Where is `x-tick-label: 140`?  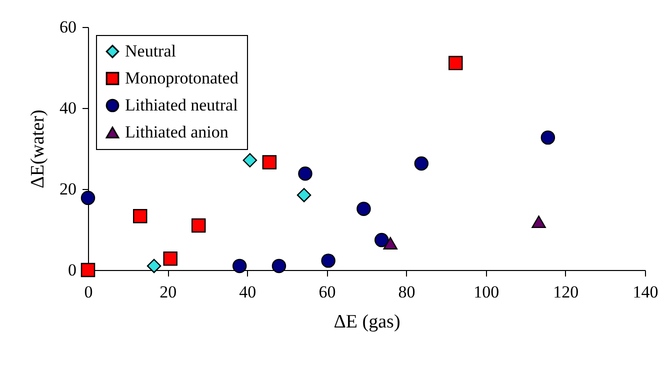 x-tick-label: 140 is located at coordinates (645, 292).